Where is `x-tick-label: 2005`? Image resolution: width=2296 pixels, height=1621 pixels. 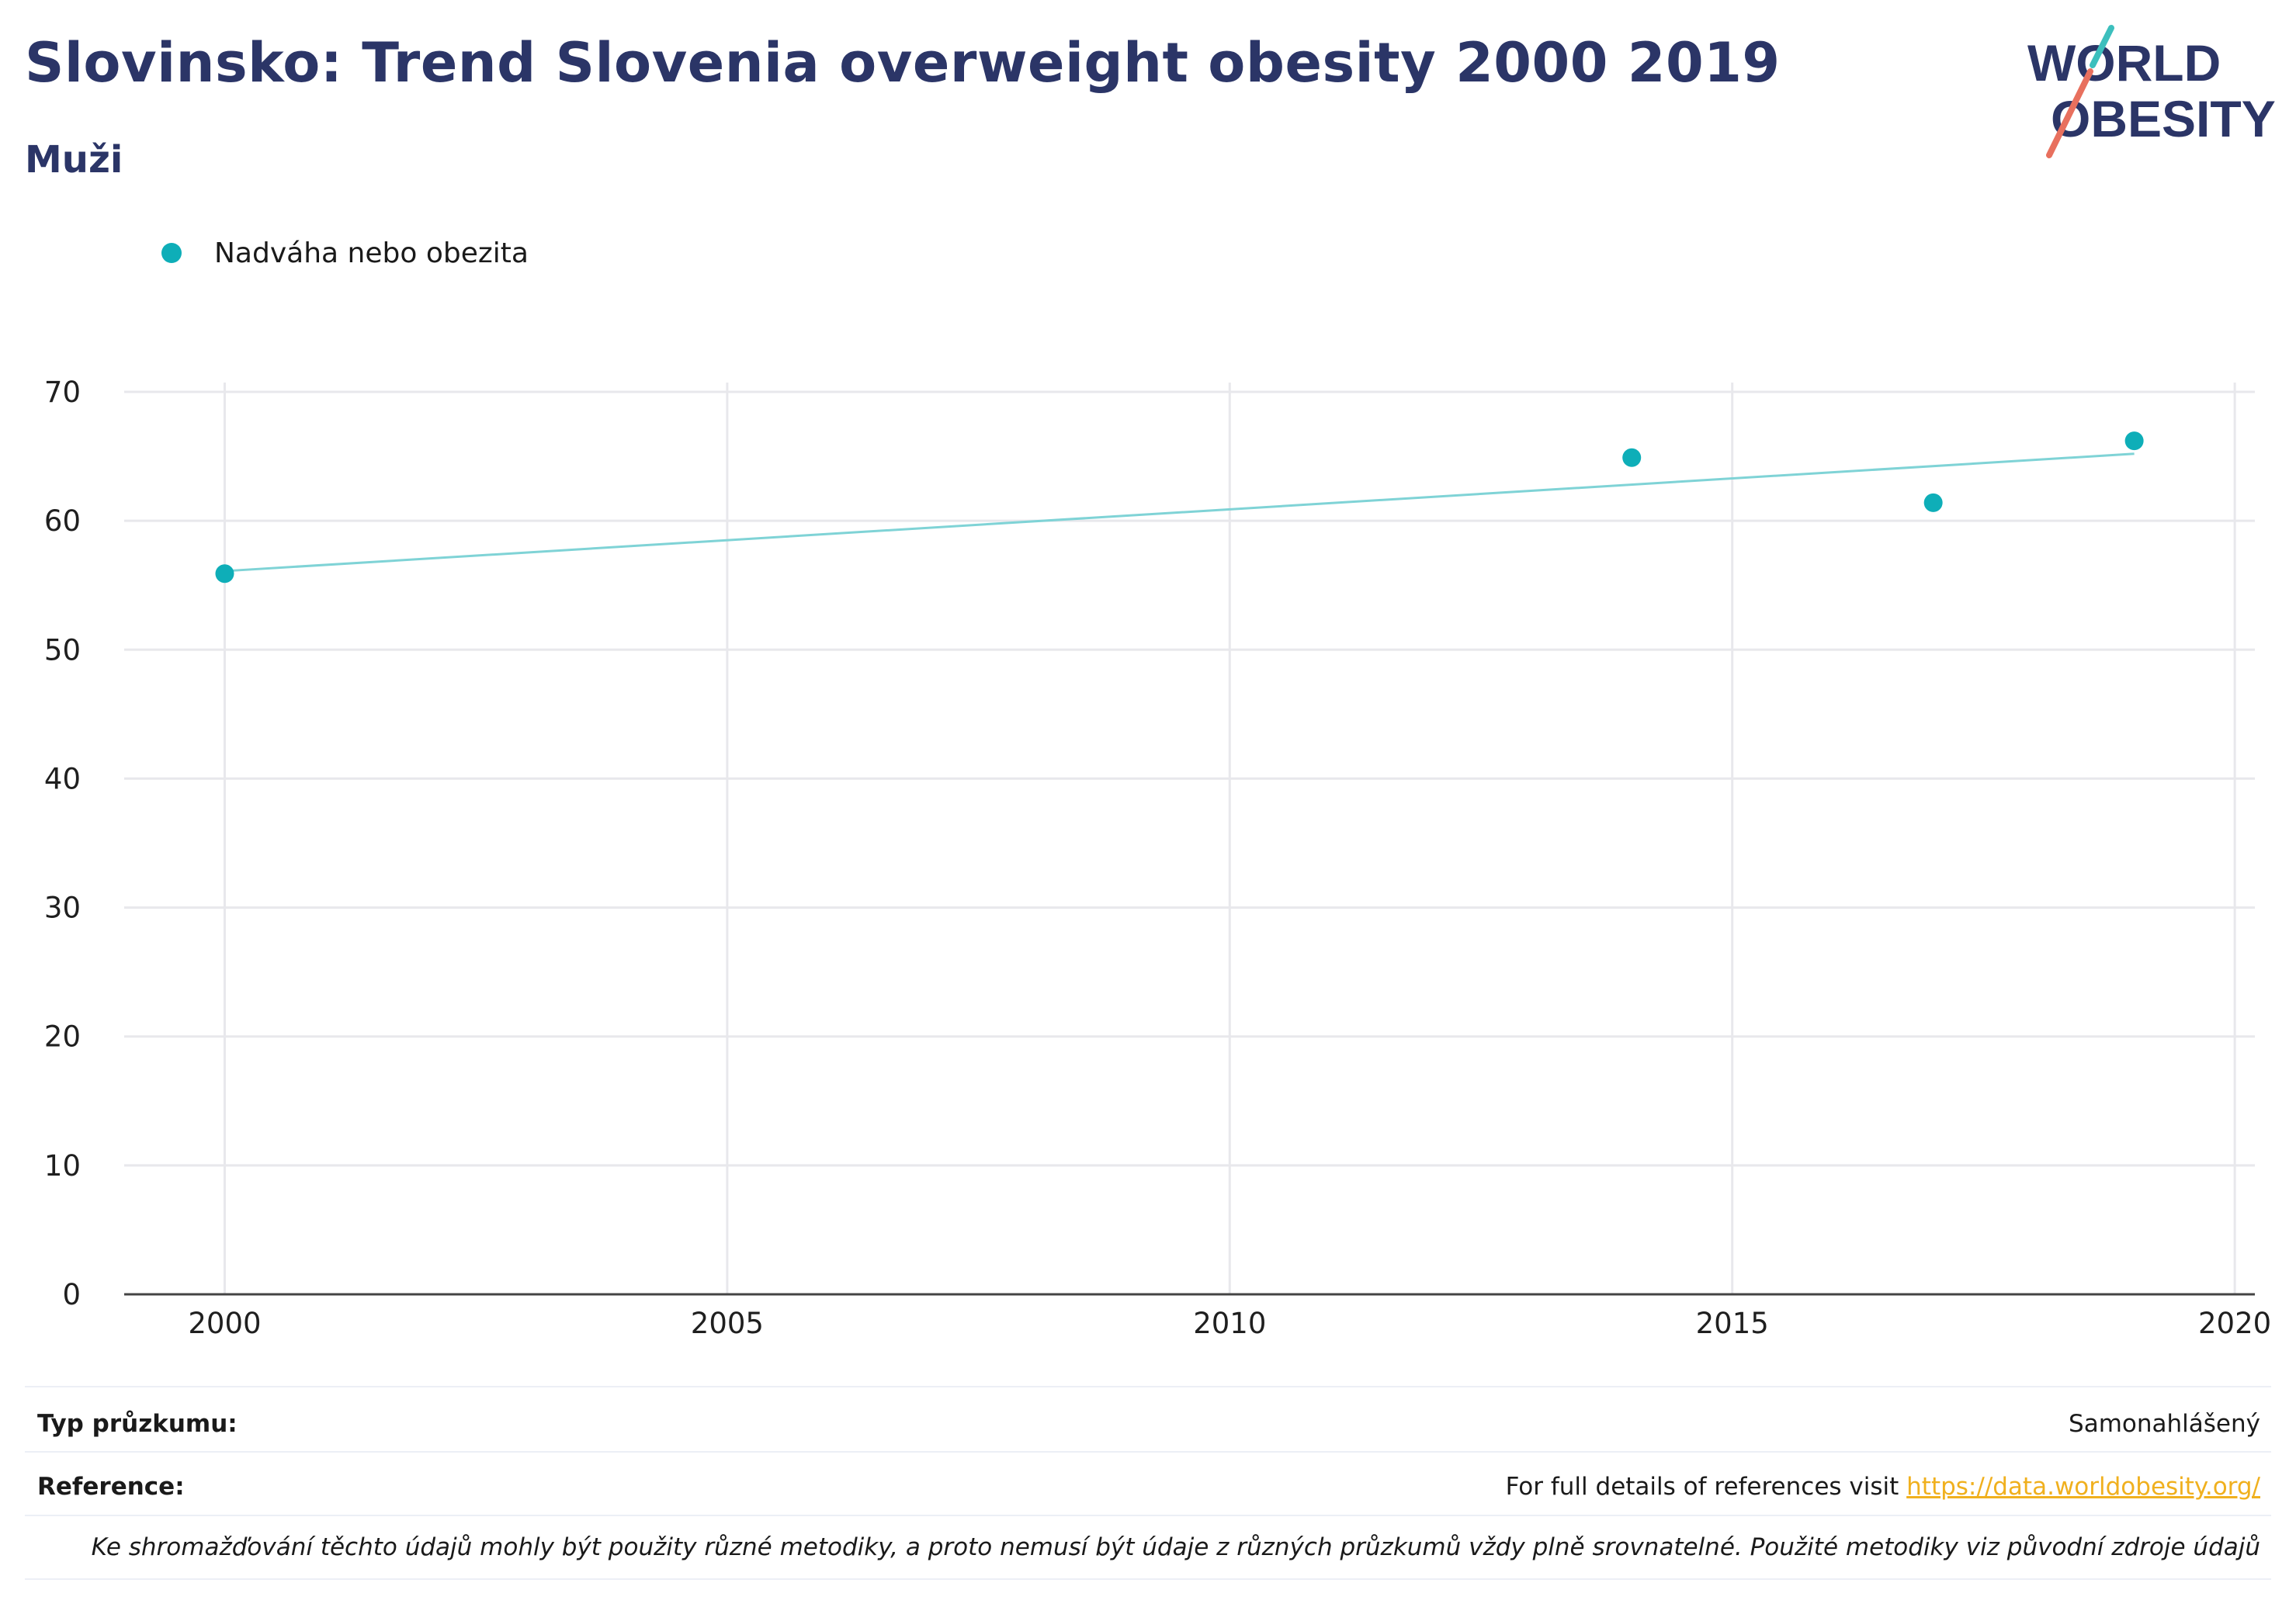 x-tick-label: 2005 is located at coordinates (727, 1321).